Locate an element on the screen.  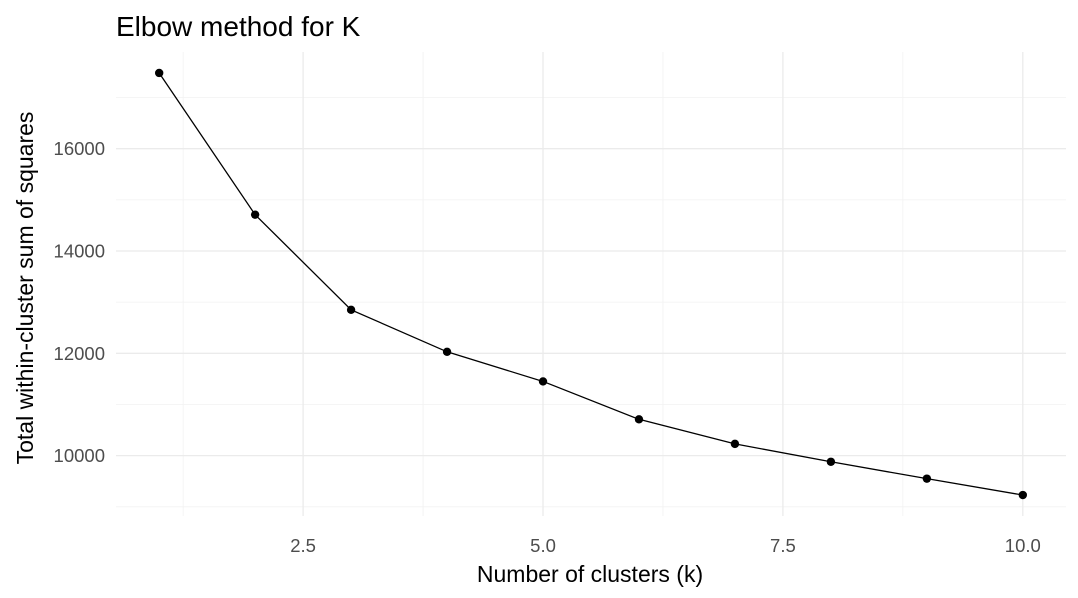
x-axis-title: Number of clusters (k) is located at coordinates (590, 574).